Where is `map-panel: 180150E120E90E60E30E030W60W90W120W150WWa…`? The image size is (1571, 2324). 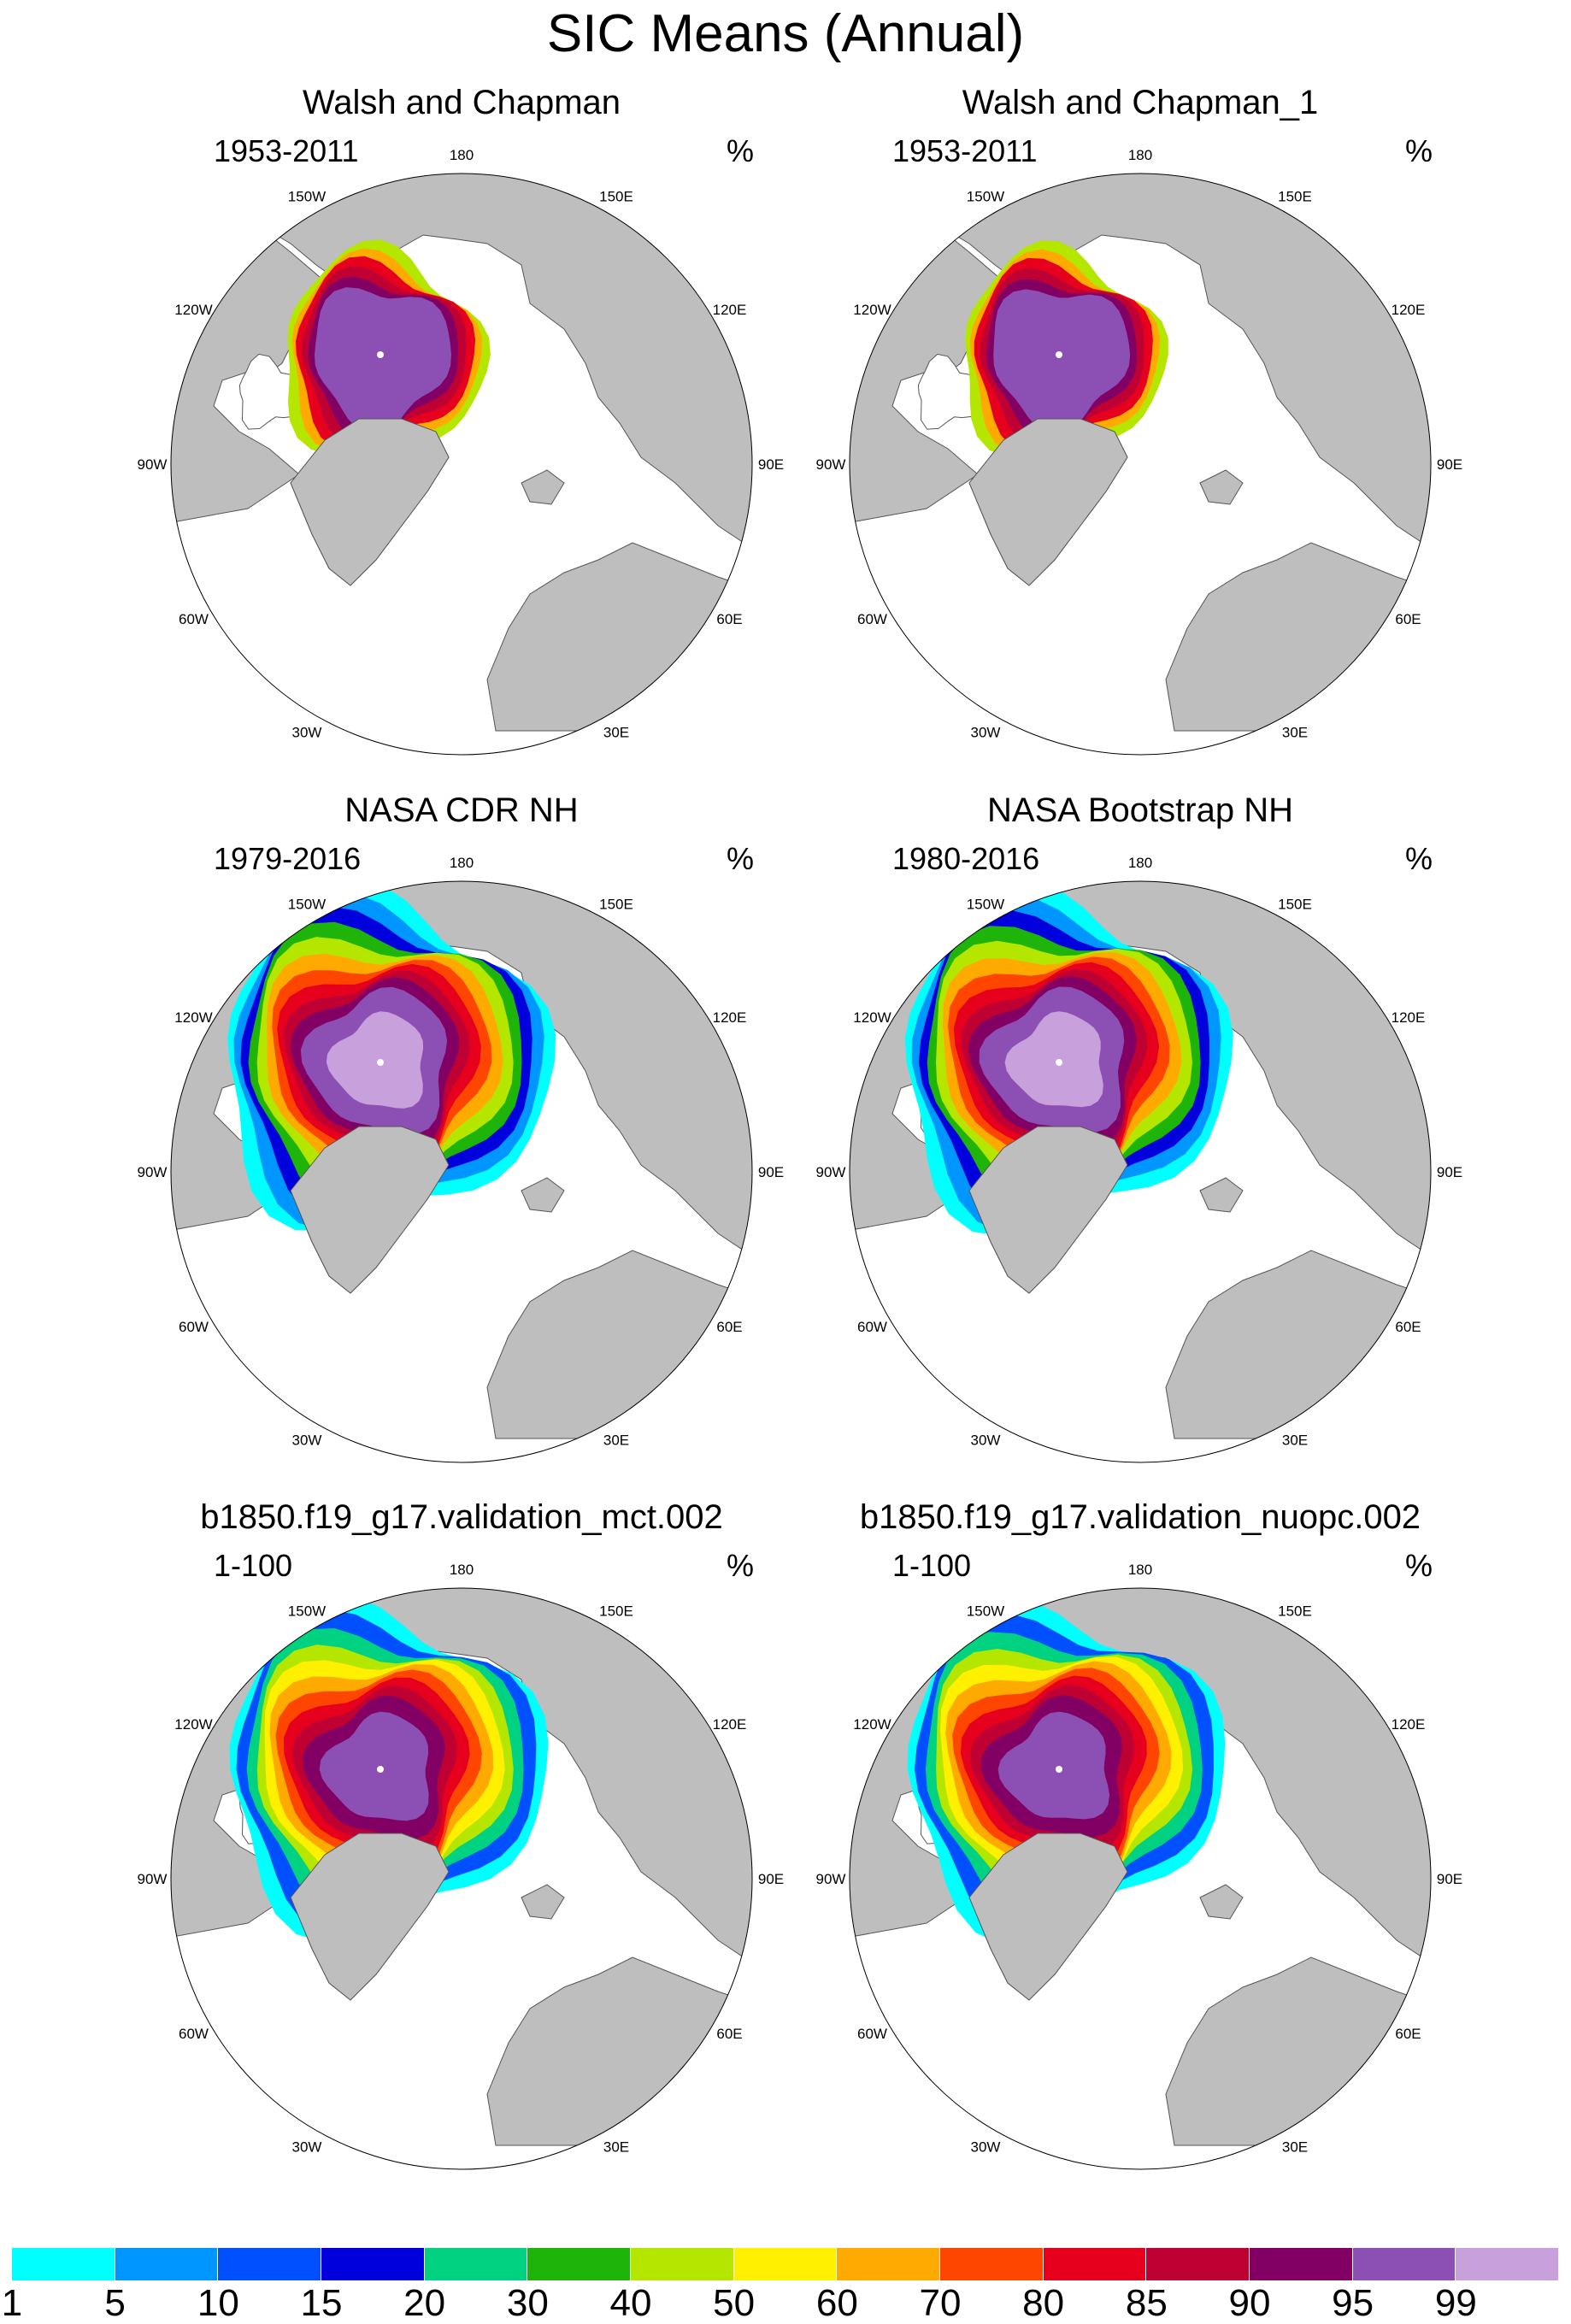
map-panel: 180150E120E90E60E30E030W60W90W120W150WWa… is located at coordinates (461, 418).